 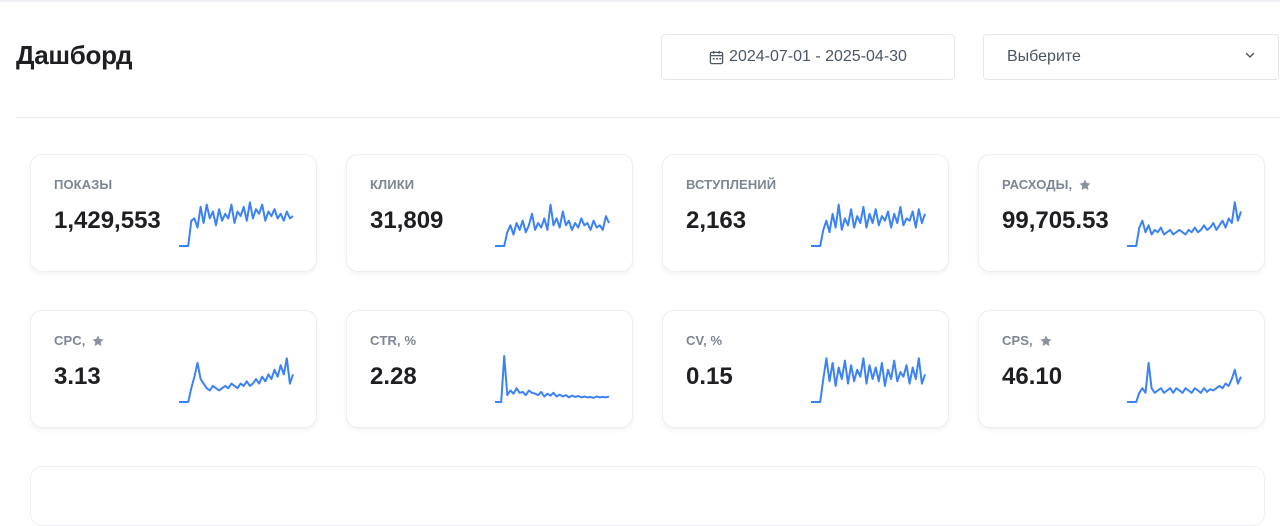 I want to click on metric-card: РАСХОДЫ, 99,705.53, so click(x=1121, y=213).